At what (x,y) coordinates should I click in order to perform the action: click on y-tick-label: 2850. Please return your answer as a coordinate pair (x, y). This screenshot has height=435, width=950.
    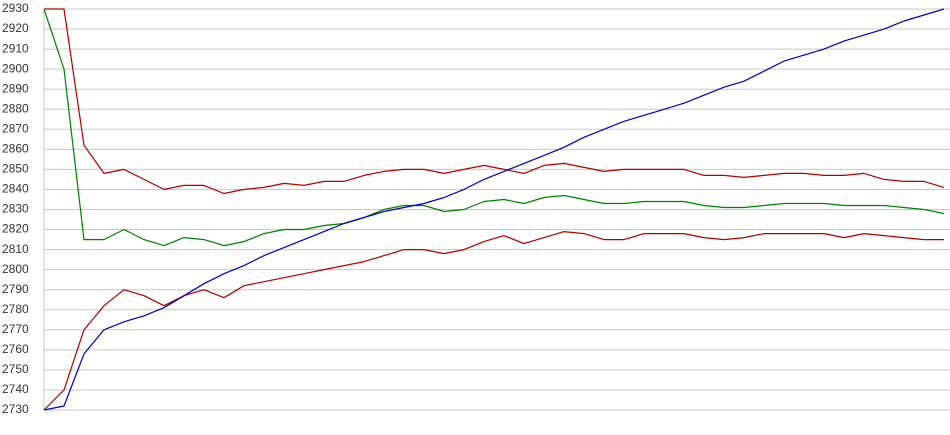
    Looking at the image, I should click on (15, 169).